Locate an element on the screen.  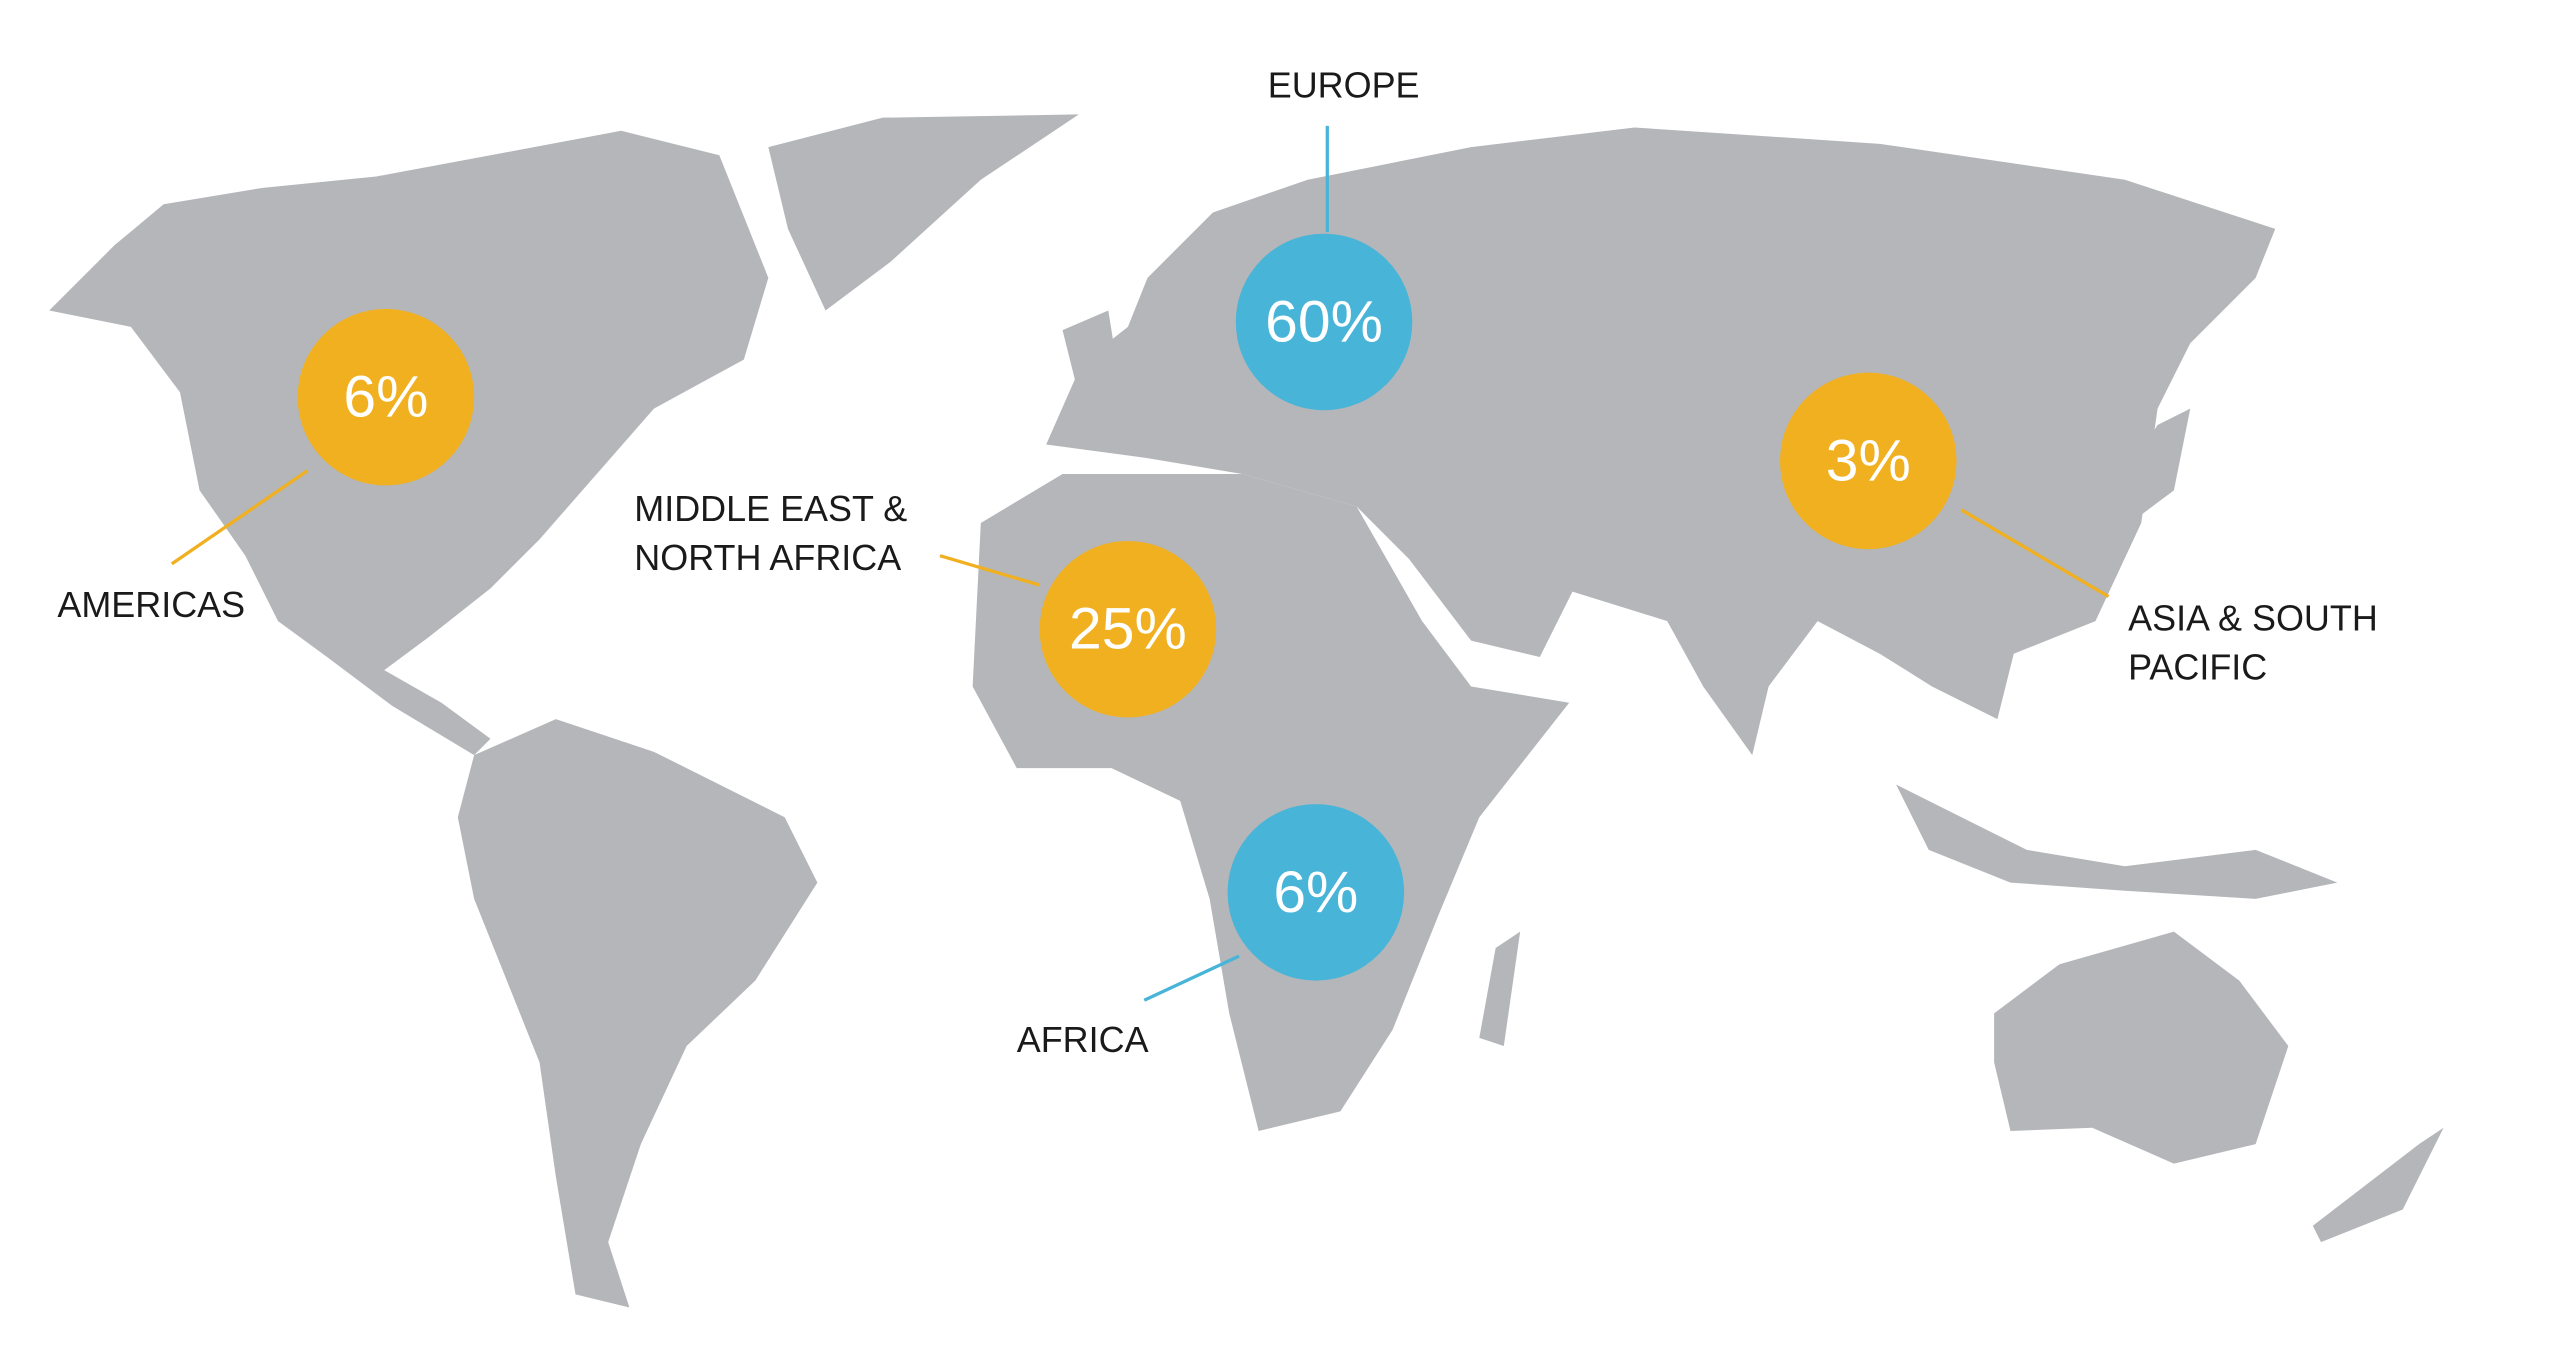
new-zealand is located at coordinates (2378, 1185).